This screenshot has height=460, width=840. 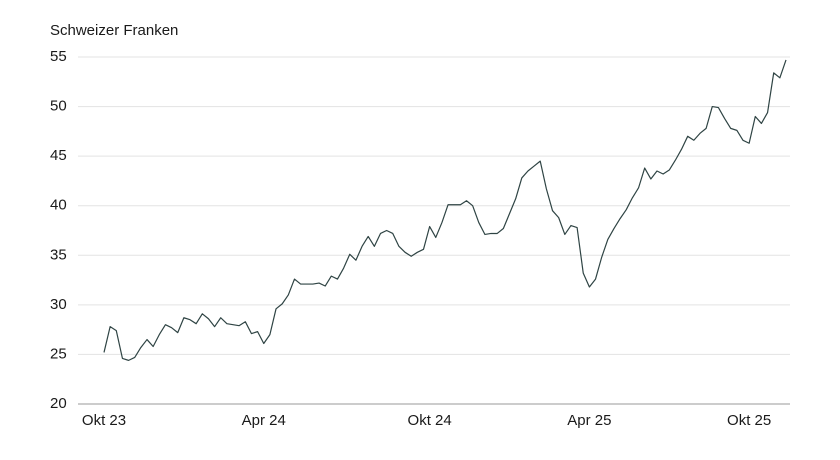 I want to click on y-tick-label: 45, so click(x=58, y=155).